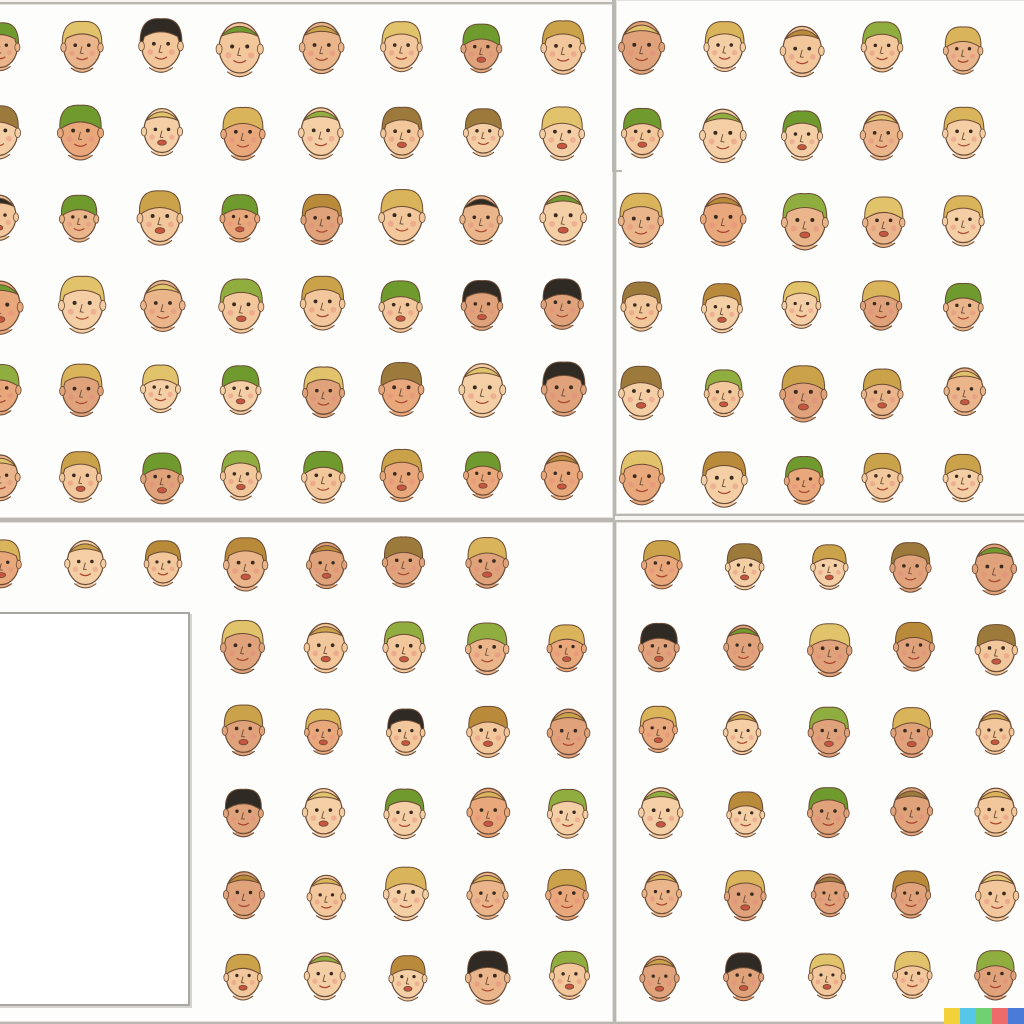 This screenshot has width=1024, height=1024. I want to click on sheet-top-right-inset, so click(617, 86).